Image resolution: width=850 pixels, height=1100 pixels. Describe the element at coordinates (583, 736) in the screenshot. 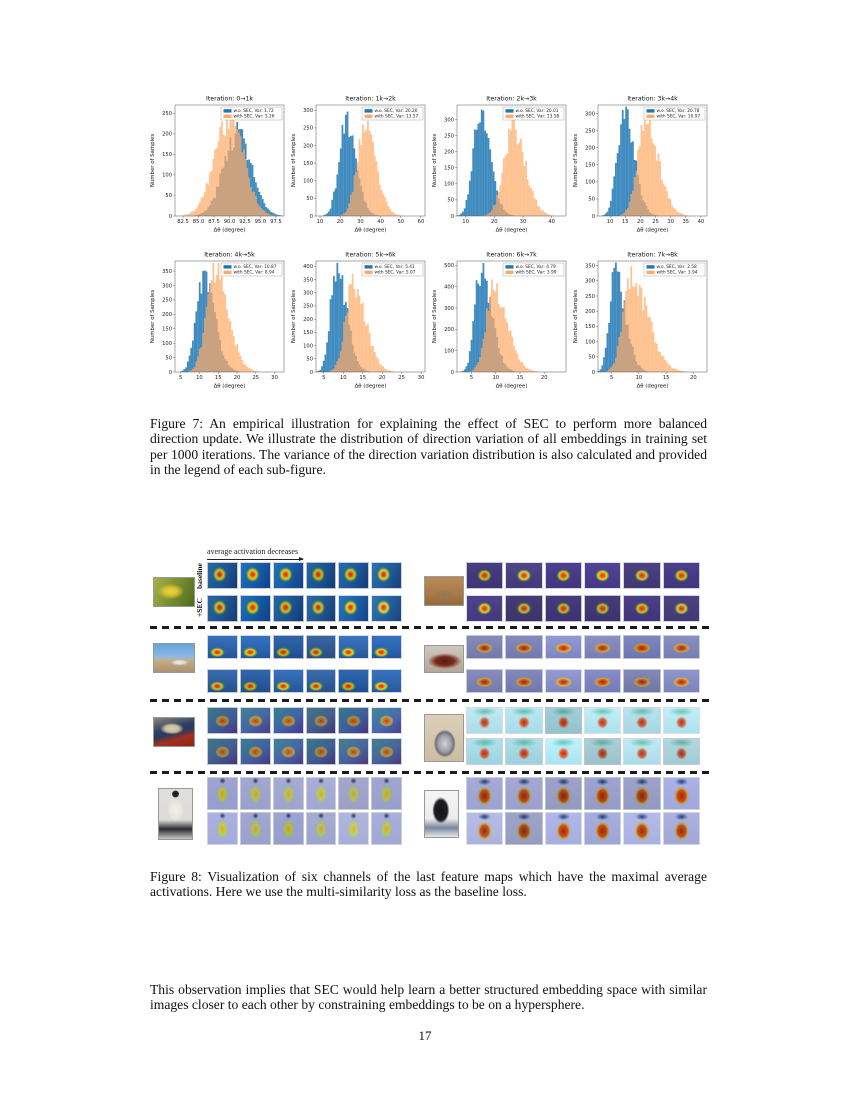

I see `feature-map-grid-kettle` at that location.